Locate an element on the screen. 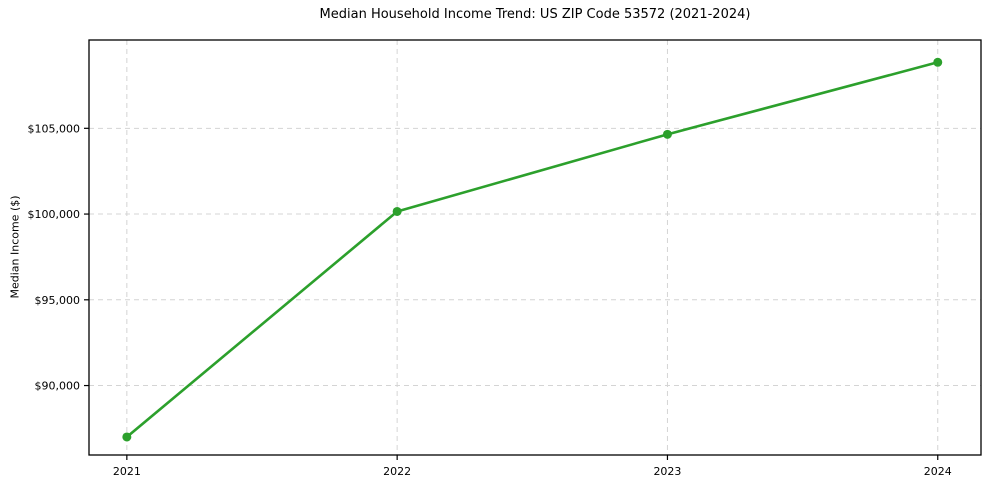 The image size is (989, 490). y-axis-label: Median Income ($) is located at coordinates (15, 247).